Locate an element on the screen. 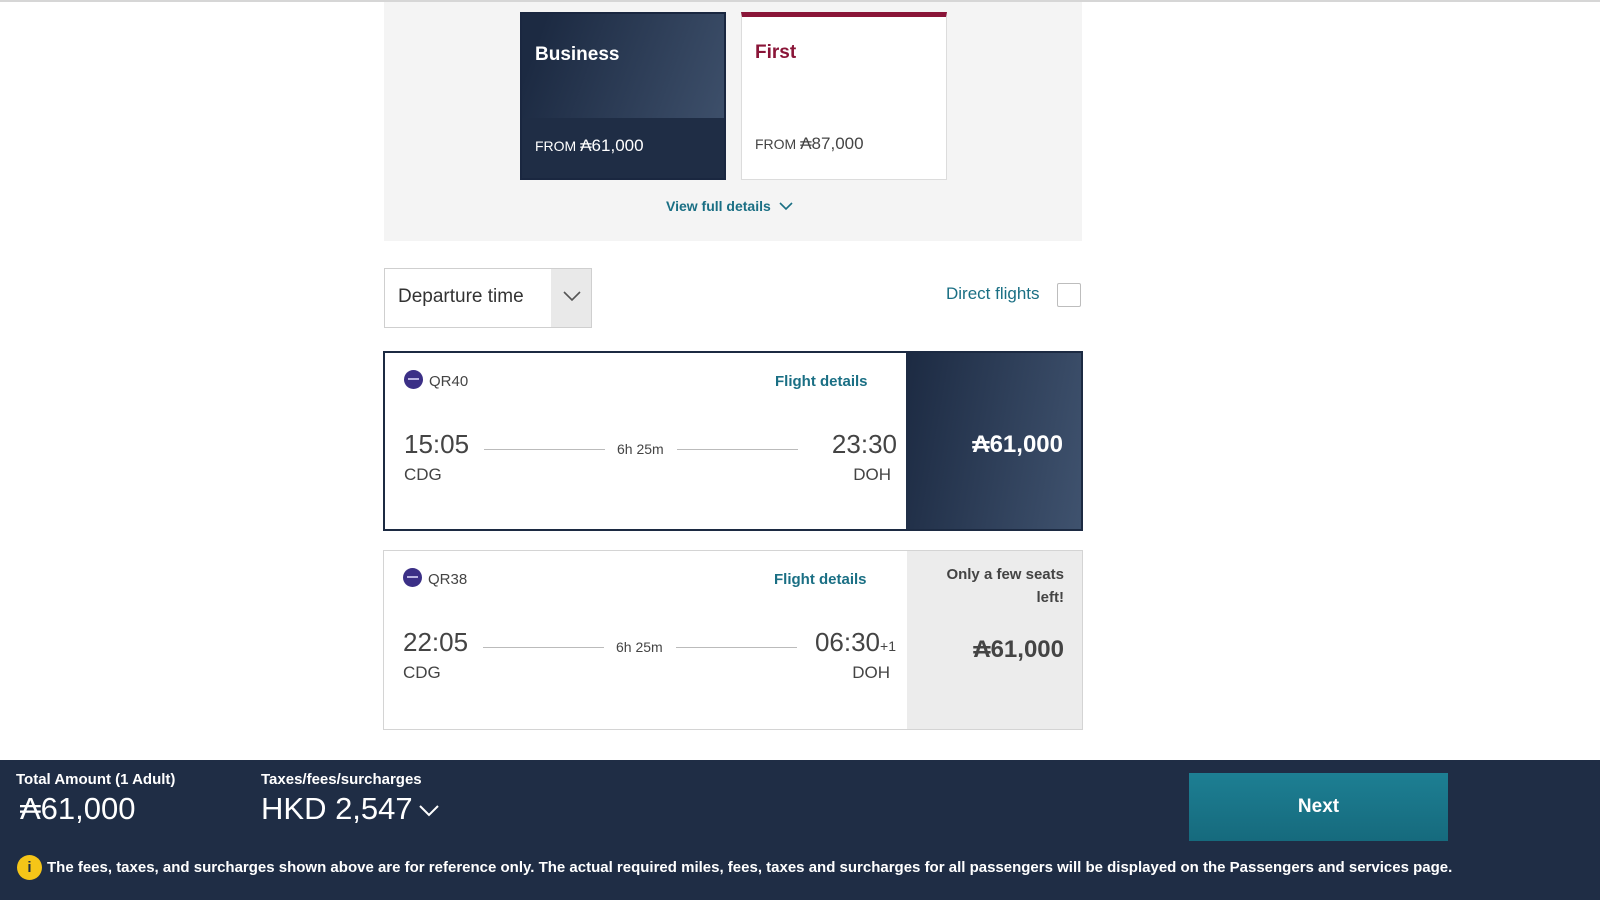 This screenshot has height=900, width=1600. fare-price-button: ₳61,000 is located at coordinates (993, 441).